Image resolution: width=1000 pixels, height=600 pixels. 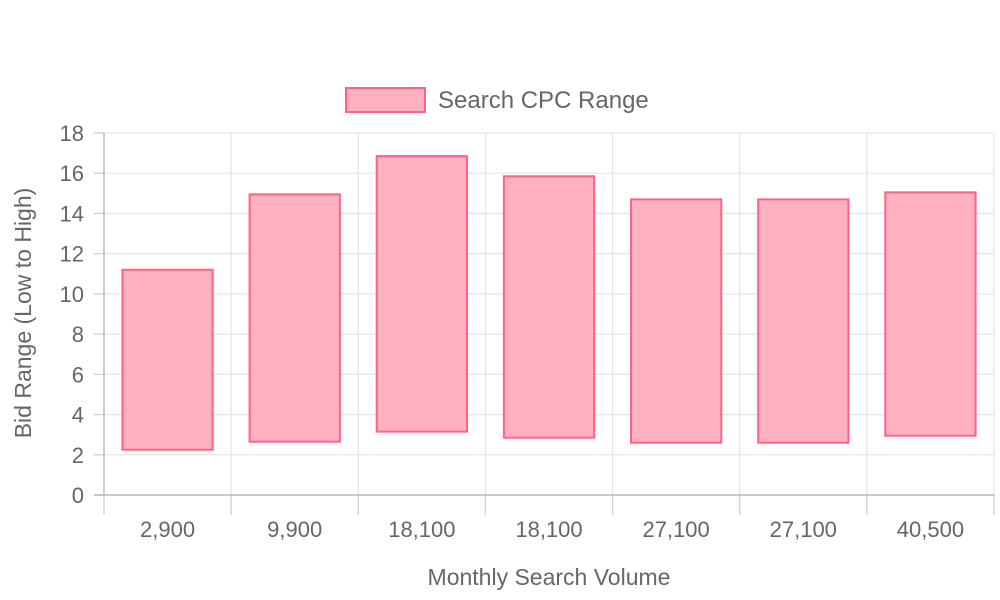 I want to click on legend-label: Search CPC Range, so click(x=543, y=100).